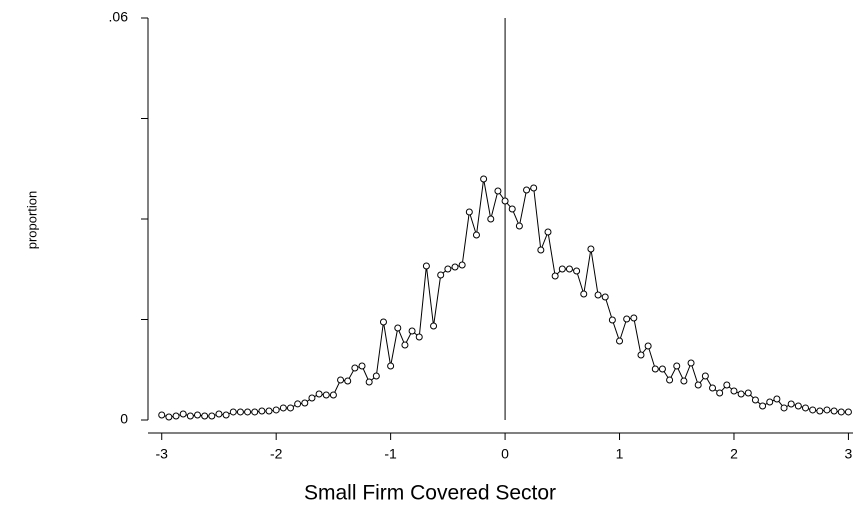  Describe the element at coordinates (849, 454) in the screenshot. I see `x-tick-label: 3` at that location.